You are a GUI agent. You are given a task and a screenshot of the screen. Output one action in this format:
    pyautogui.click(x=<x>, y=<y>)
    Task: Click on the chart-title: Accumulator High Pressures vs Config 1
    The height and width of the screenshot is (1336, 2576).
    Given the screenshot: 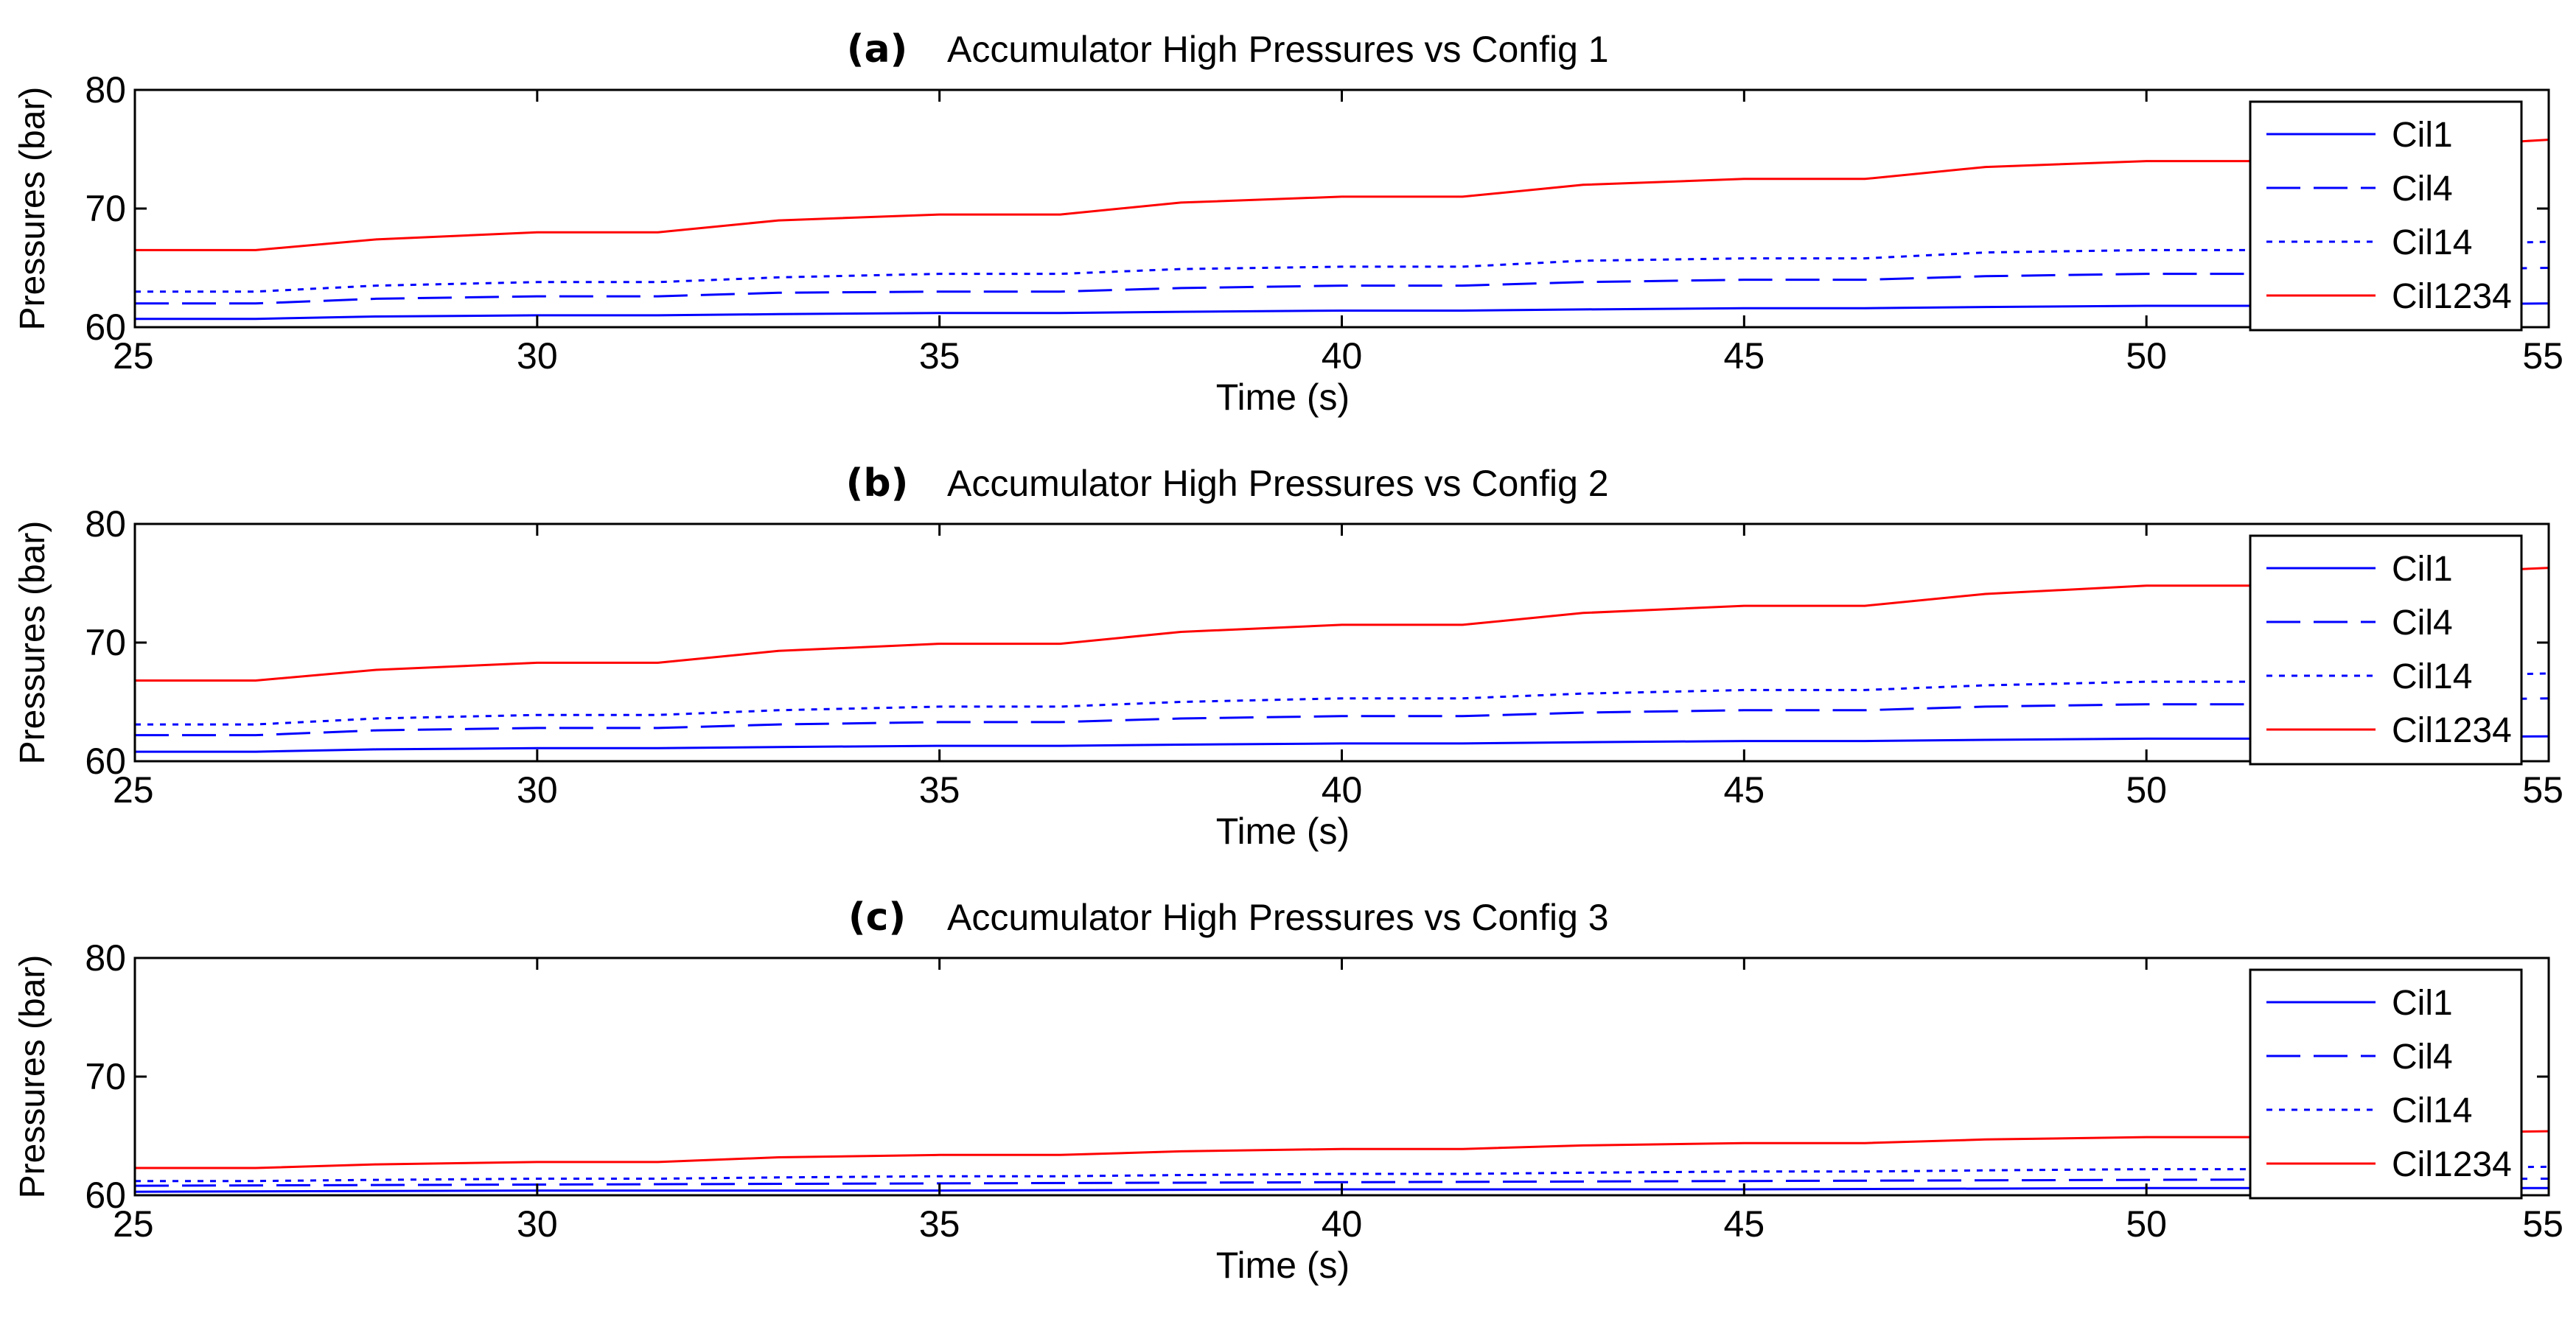 What is the action you would take?
    pyautogui.click(x=1278, y=50)
    